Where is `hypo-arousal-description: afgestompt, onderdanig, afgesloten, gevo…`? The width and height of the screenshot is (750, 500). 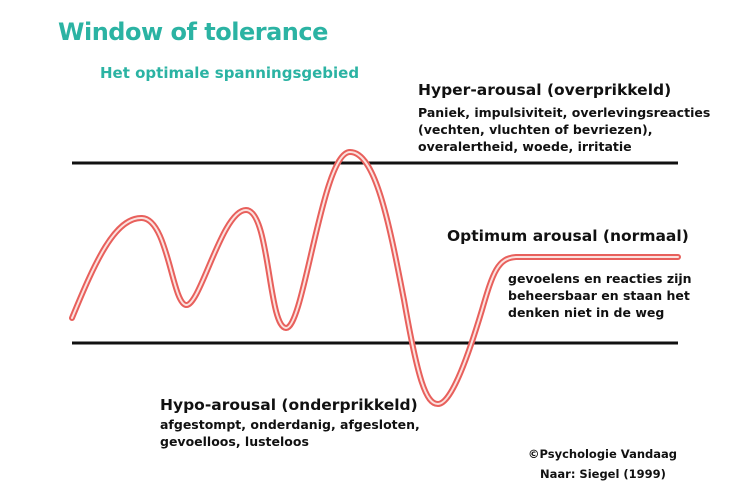
hypo-arousal-description: afgestompt, onderdanig, afgesloten, gevo… is located at coordinates (290, 433).